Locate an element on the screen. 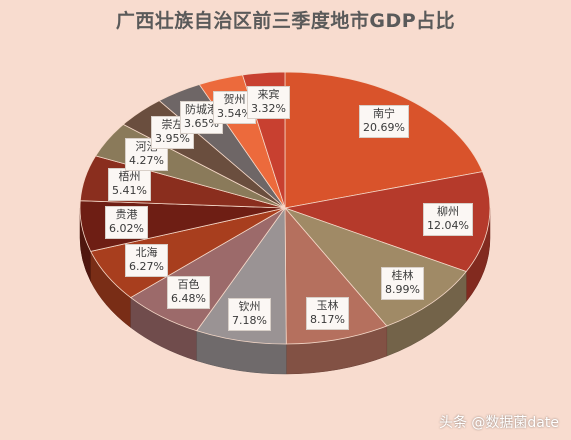 Image resolution: width=571 pixels, height=440 pixels. slice-label-value: 3.32% is located at coordinates (268, 108).